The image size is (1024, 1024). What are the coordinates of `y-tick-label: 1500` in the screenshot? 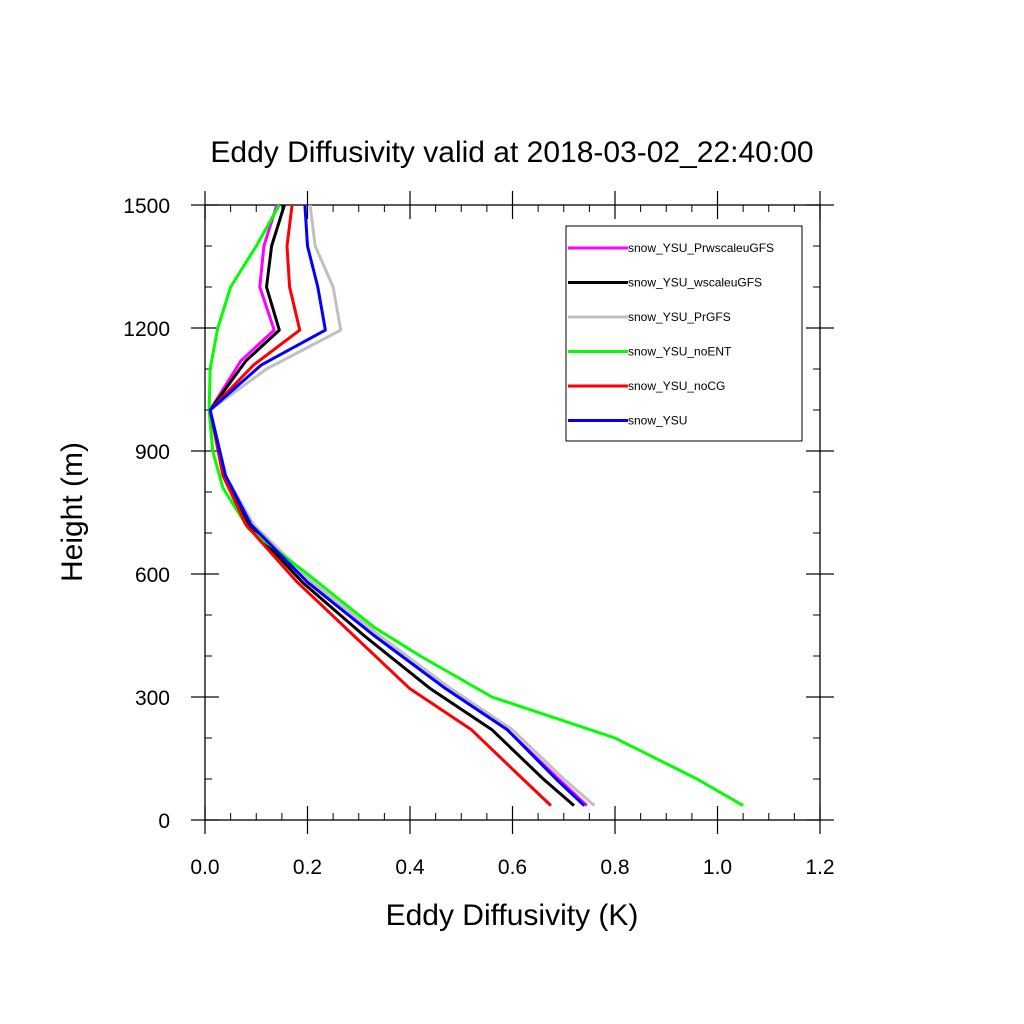 It's located at (146, 206).